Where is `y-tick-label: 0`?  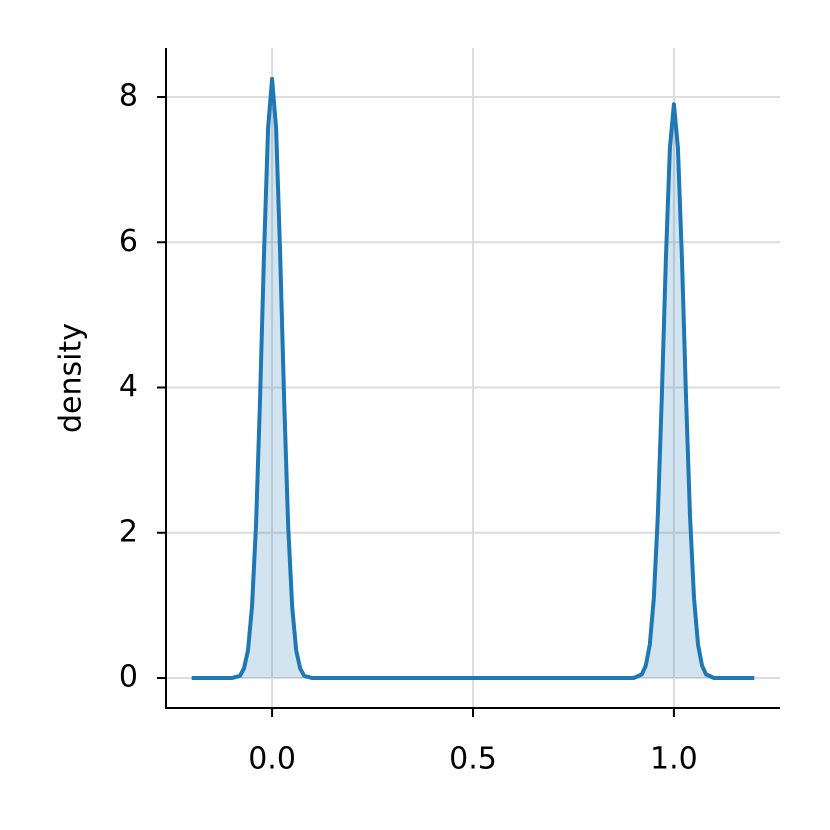 y-tick-label: 0 is located at coordinates (128, 677).